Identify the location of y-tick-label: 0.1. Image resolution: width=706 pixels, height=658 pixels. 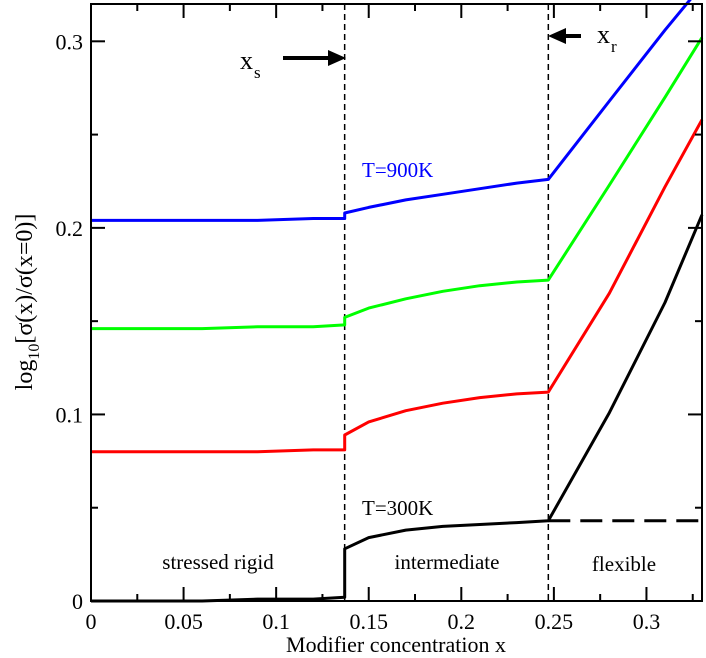
(70, 414).